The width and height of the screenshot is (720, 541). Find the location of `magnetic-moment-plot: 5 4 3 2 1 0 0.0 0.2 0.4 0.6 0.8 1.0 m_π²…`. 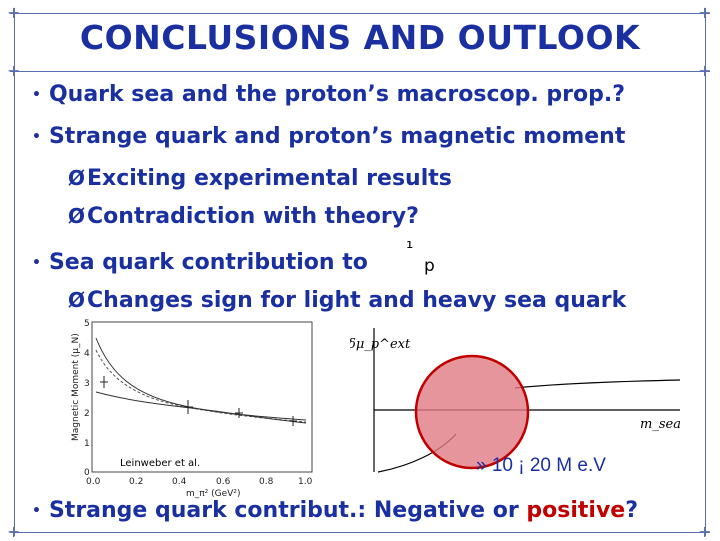

magnetic-moment-plot: 5 4 3 2 1 0 0.0 0.2 0.4 0.6 0.8 1.0 m_π²… is located at coordinates (192, 409).